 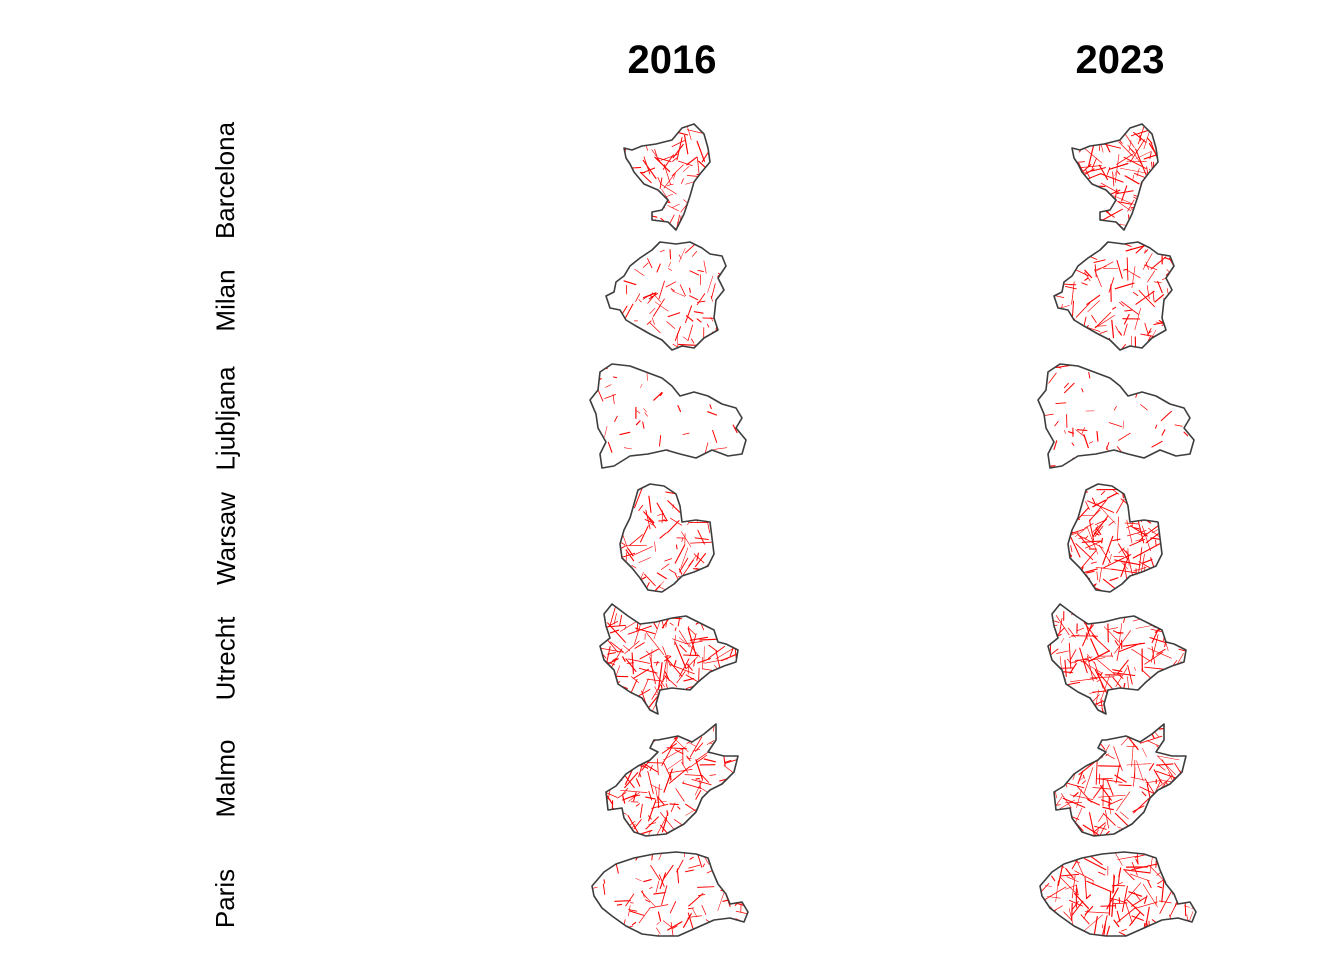 I want to click on map-utrecht-2016, so click(x=671, y=658).